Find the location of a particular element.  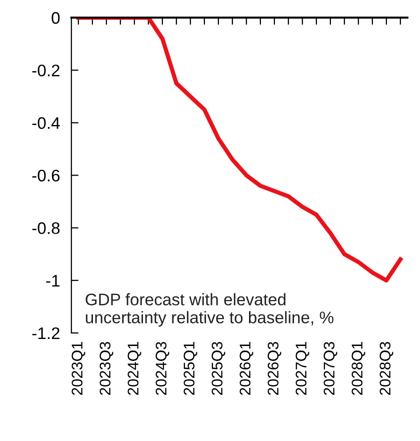

x-tick-label: 2028Q3 is located at coordinates (387, 368).